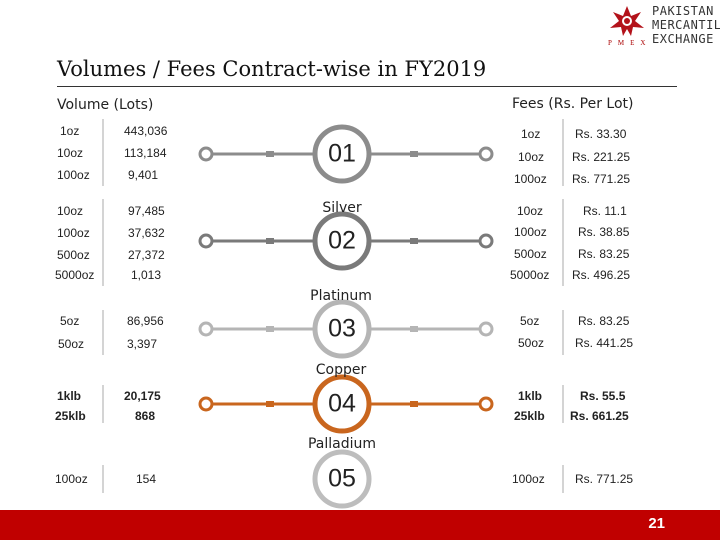 The image size is (720, 540). What do you see at coordinates (105, 105) in the screenshot?
I see `volume-header: Volume (Lots)` at bounding box center [105, 105].